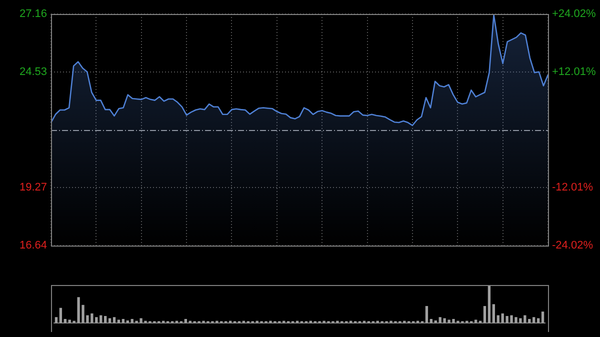 This screenshot has width=600, height=337. What do you see at coordinates (33, 14) in the screenshot?
I see `y-tick-label: 27.16` at bounding box center [33, 14].